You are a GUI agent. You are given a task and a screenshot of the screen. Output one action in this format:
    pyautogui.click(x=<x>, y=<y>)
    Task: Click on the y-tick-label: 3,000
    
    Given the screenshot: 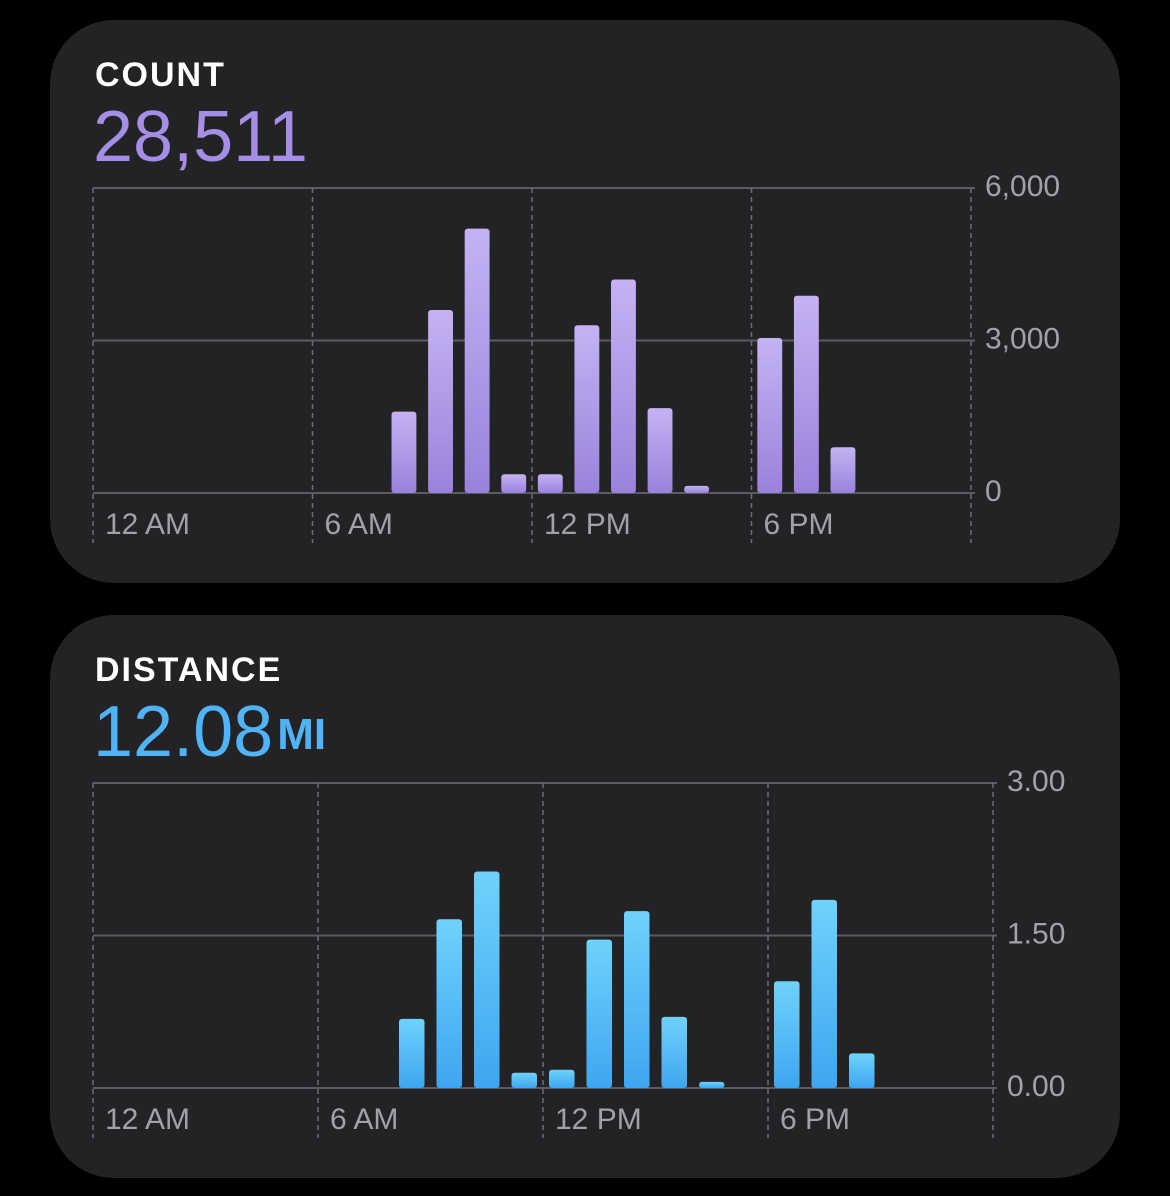 What is the action you would take?
    pyautogui.click(x=1022, y=338)
    